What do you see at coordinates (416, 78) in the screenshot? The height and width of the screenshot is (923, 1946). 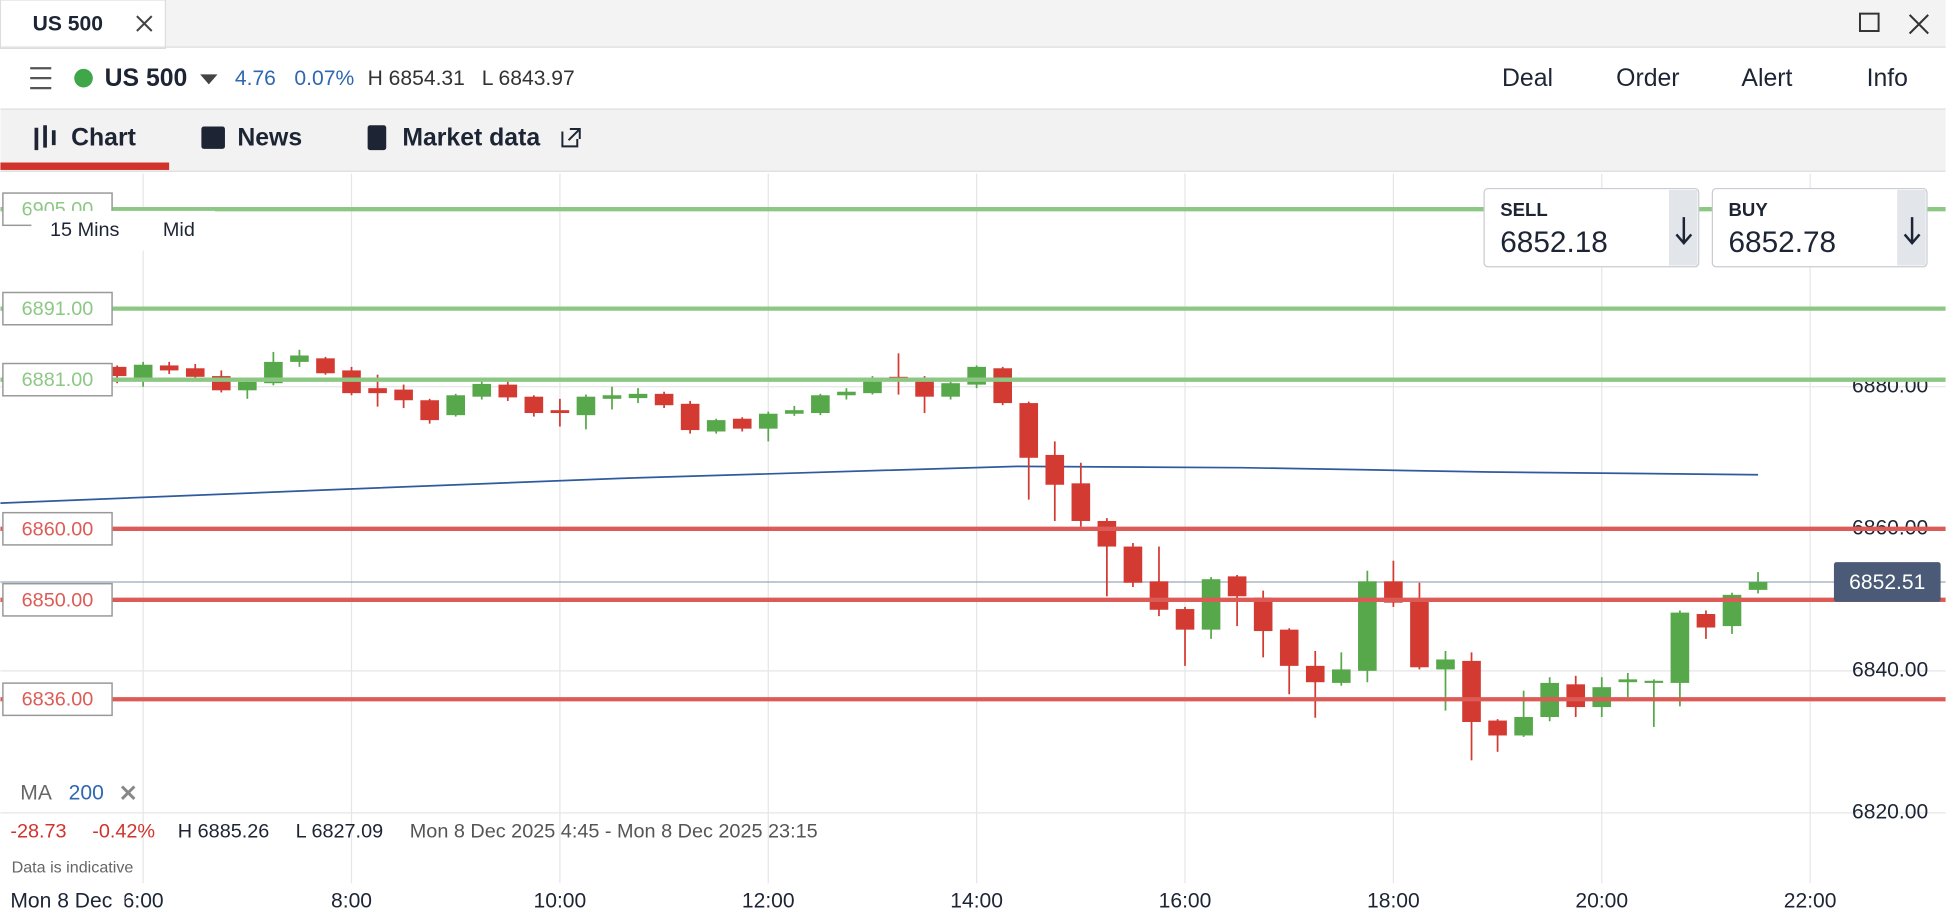 I see `high: H 6854.31` at bounding box center [416, 78].